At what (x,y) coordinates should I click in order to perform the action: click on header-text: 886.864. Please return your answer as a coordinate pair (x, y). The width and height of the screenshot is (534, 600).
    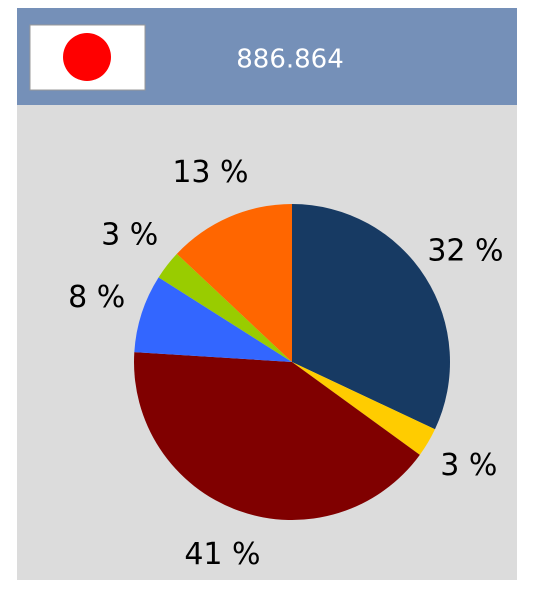
    Looking at the image, I should click on (290, 60).